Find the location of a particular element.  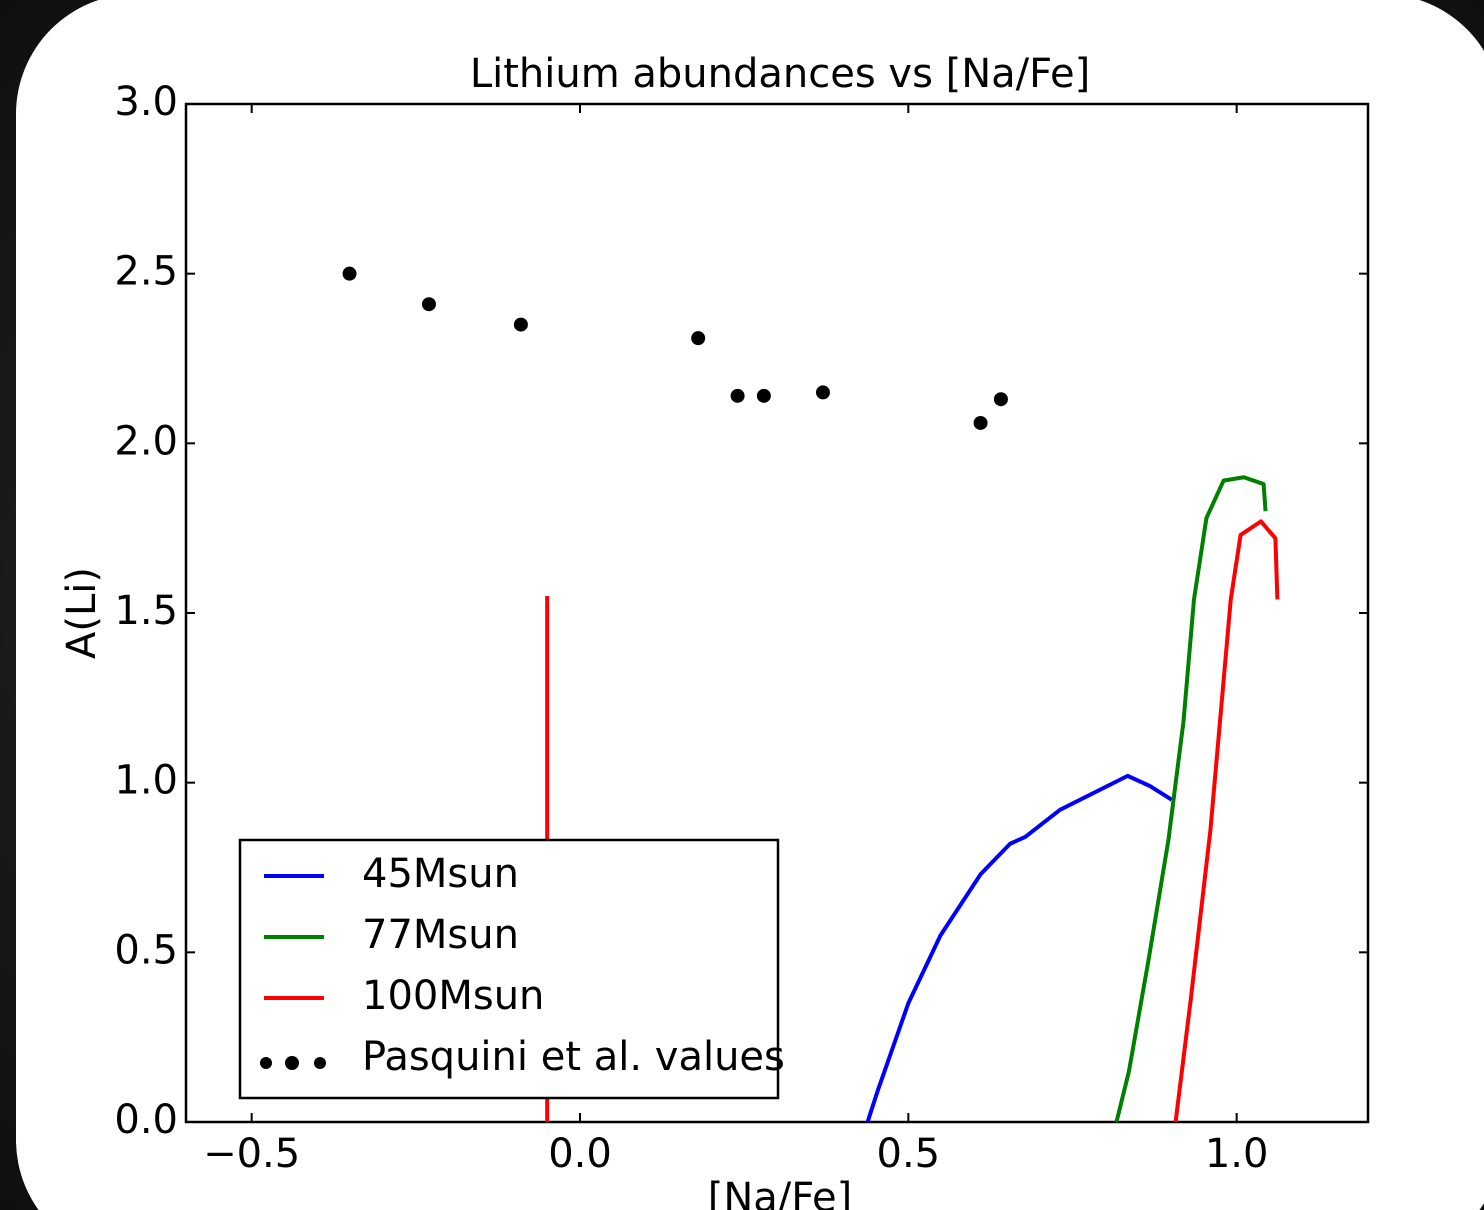

x-tick-label: 0.0 is located at coordinates (580, 1154).